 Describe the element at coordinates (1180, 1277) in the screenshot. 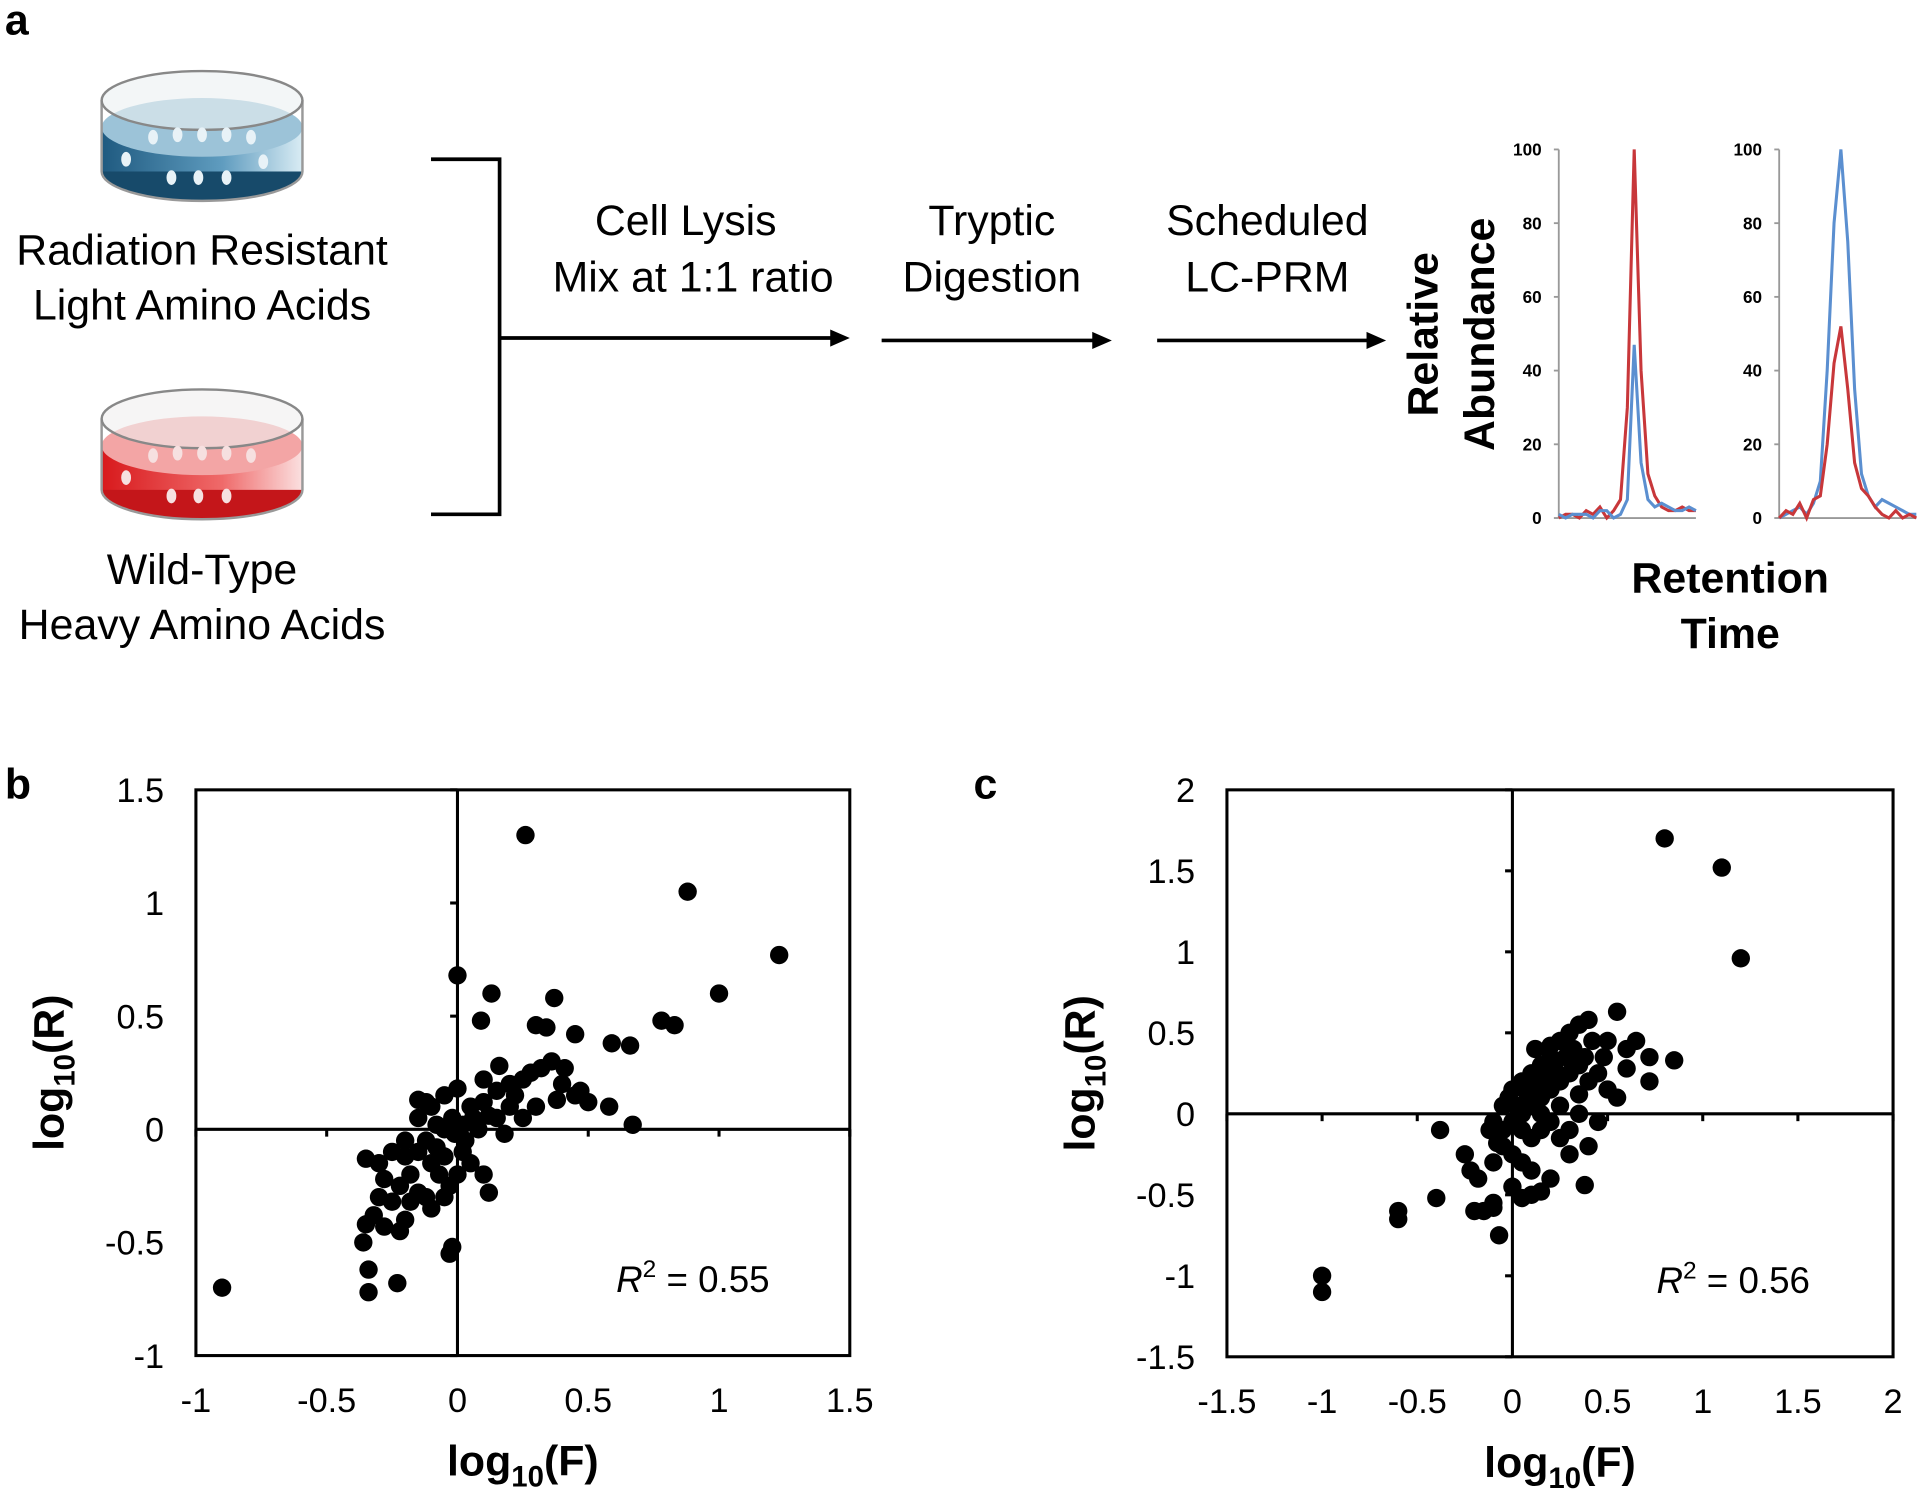

I see `y-tick-label: -1` at that location.